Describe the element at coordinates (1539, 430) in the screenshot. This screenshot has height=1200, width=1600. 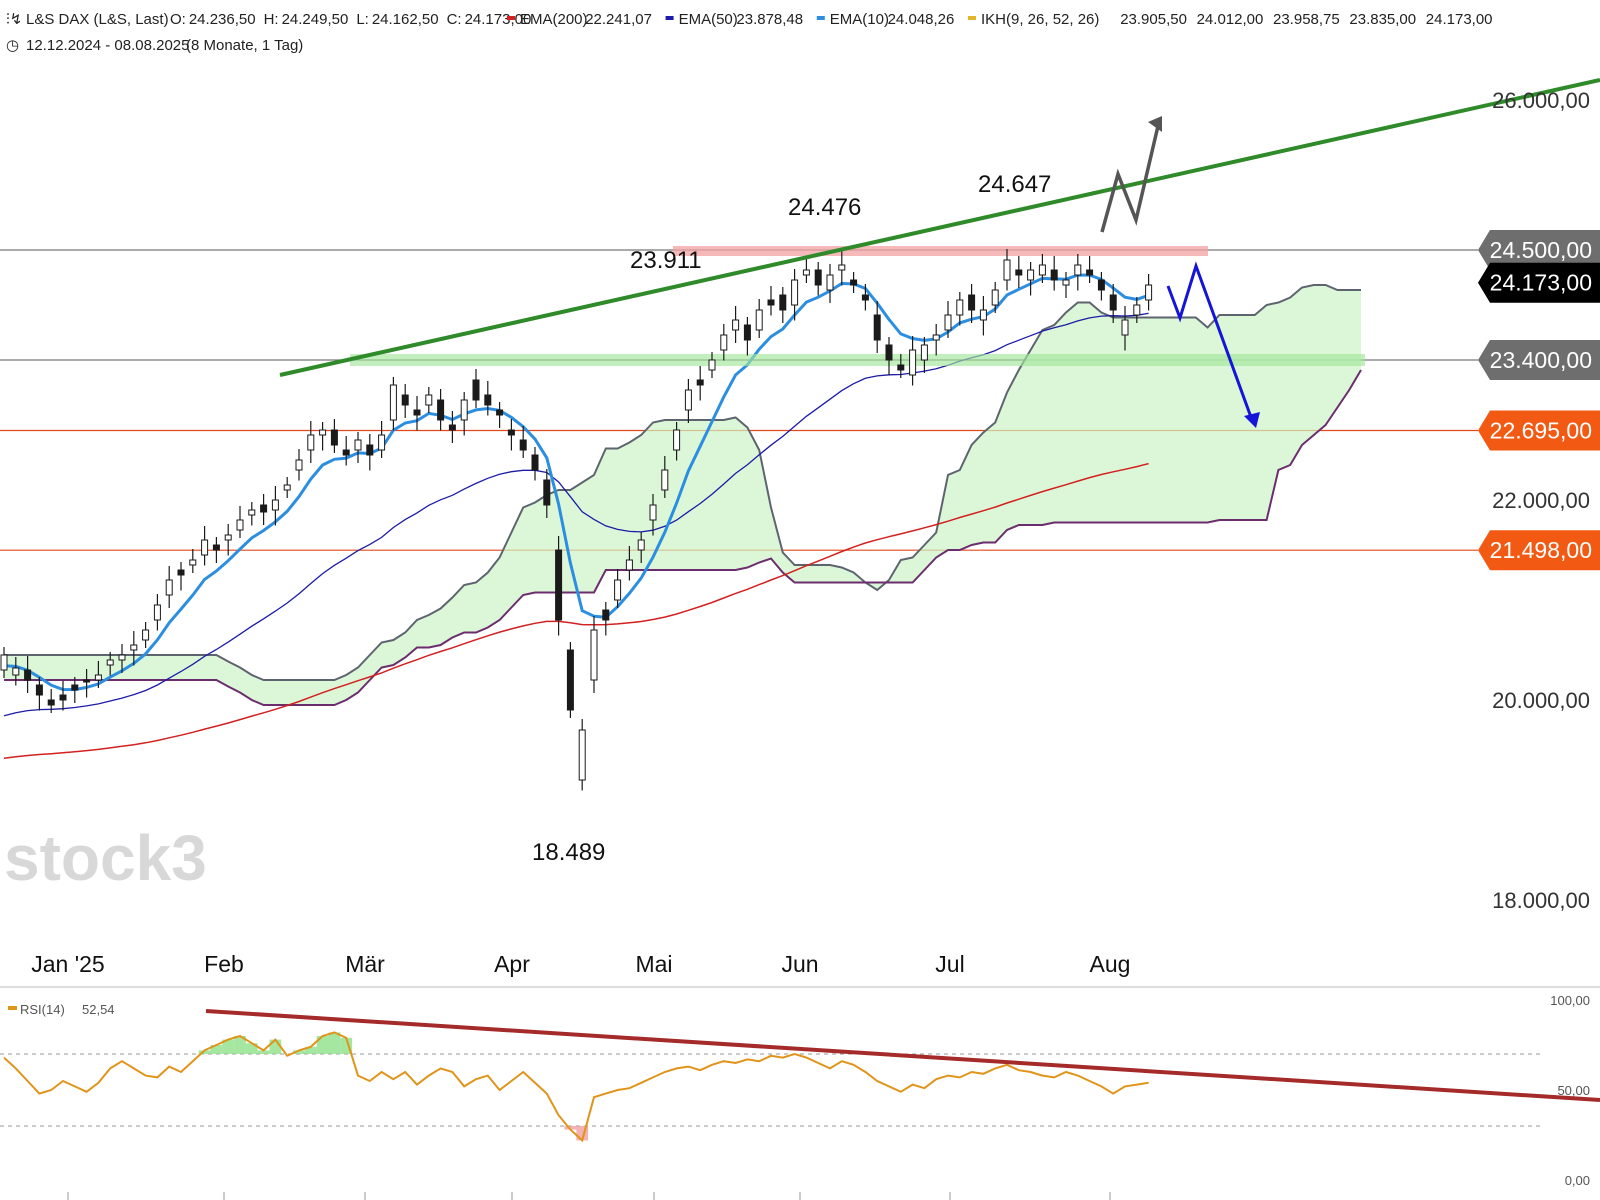
I see `price-label: 22.695,00` at that location.